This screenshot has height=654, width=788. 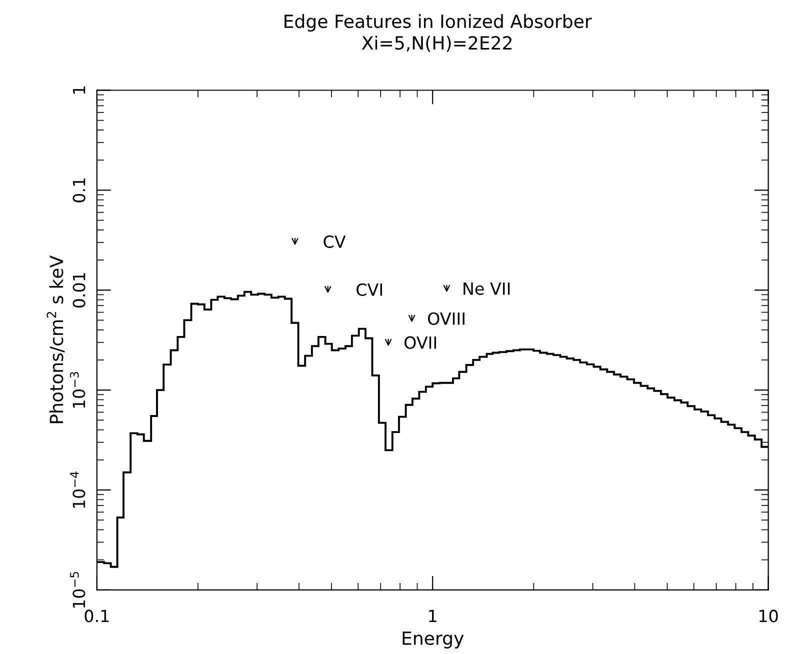 I want to click on y-tick-label: 0.01, so click(x=79, y=290).